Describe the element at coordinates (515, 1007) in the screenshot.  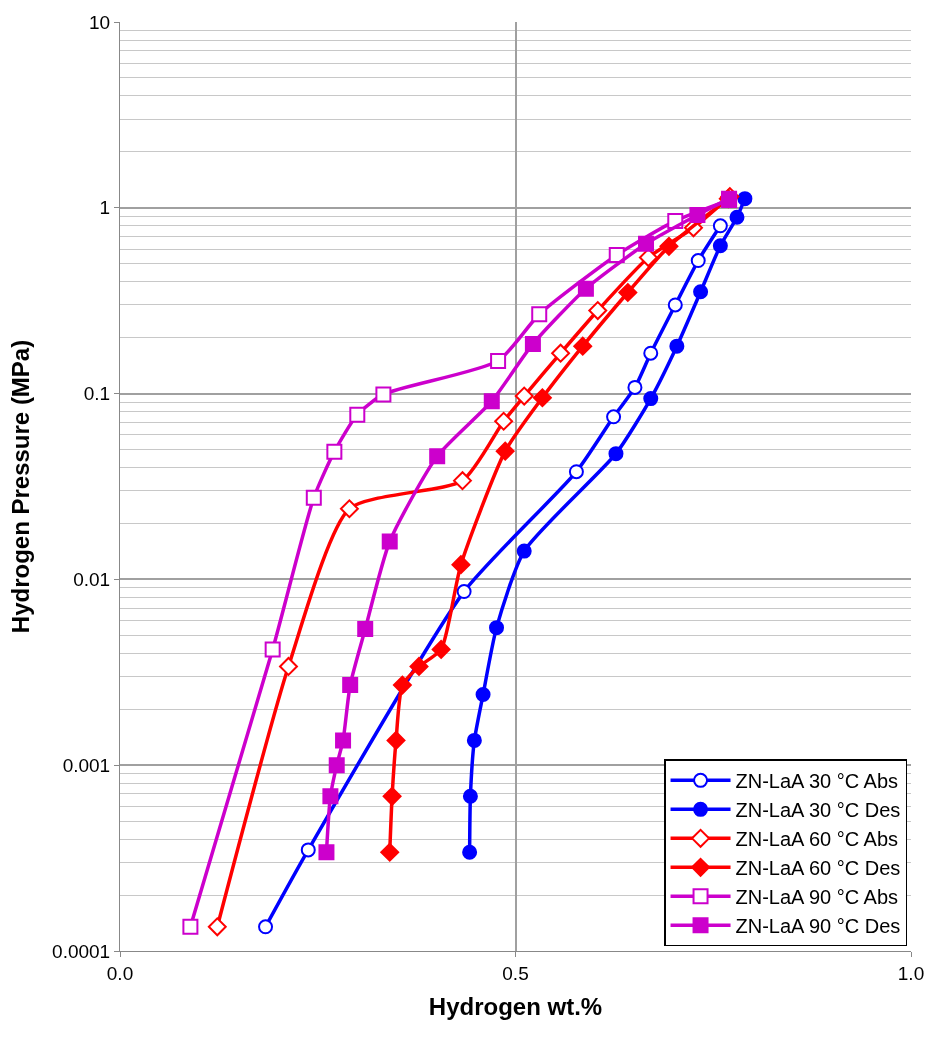
I see `x-axis-title: Hydrogen wt.%` at that location.